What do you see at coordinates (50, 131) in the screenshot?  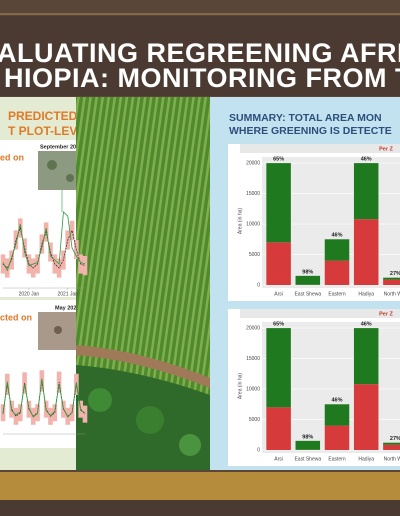 I see `left-heading: T PLOT-LEVEL` at bounding box center [50, 131].